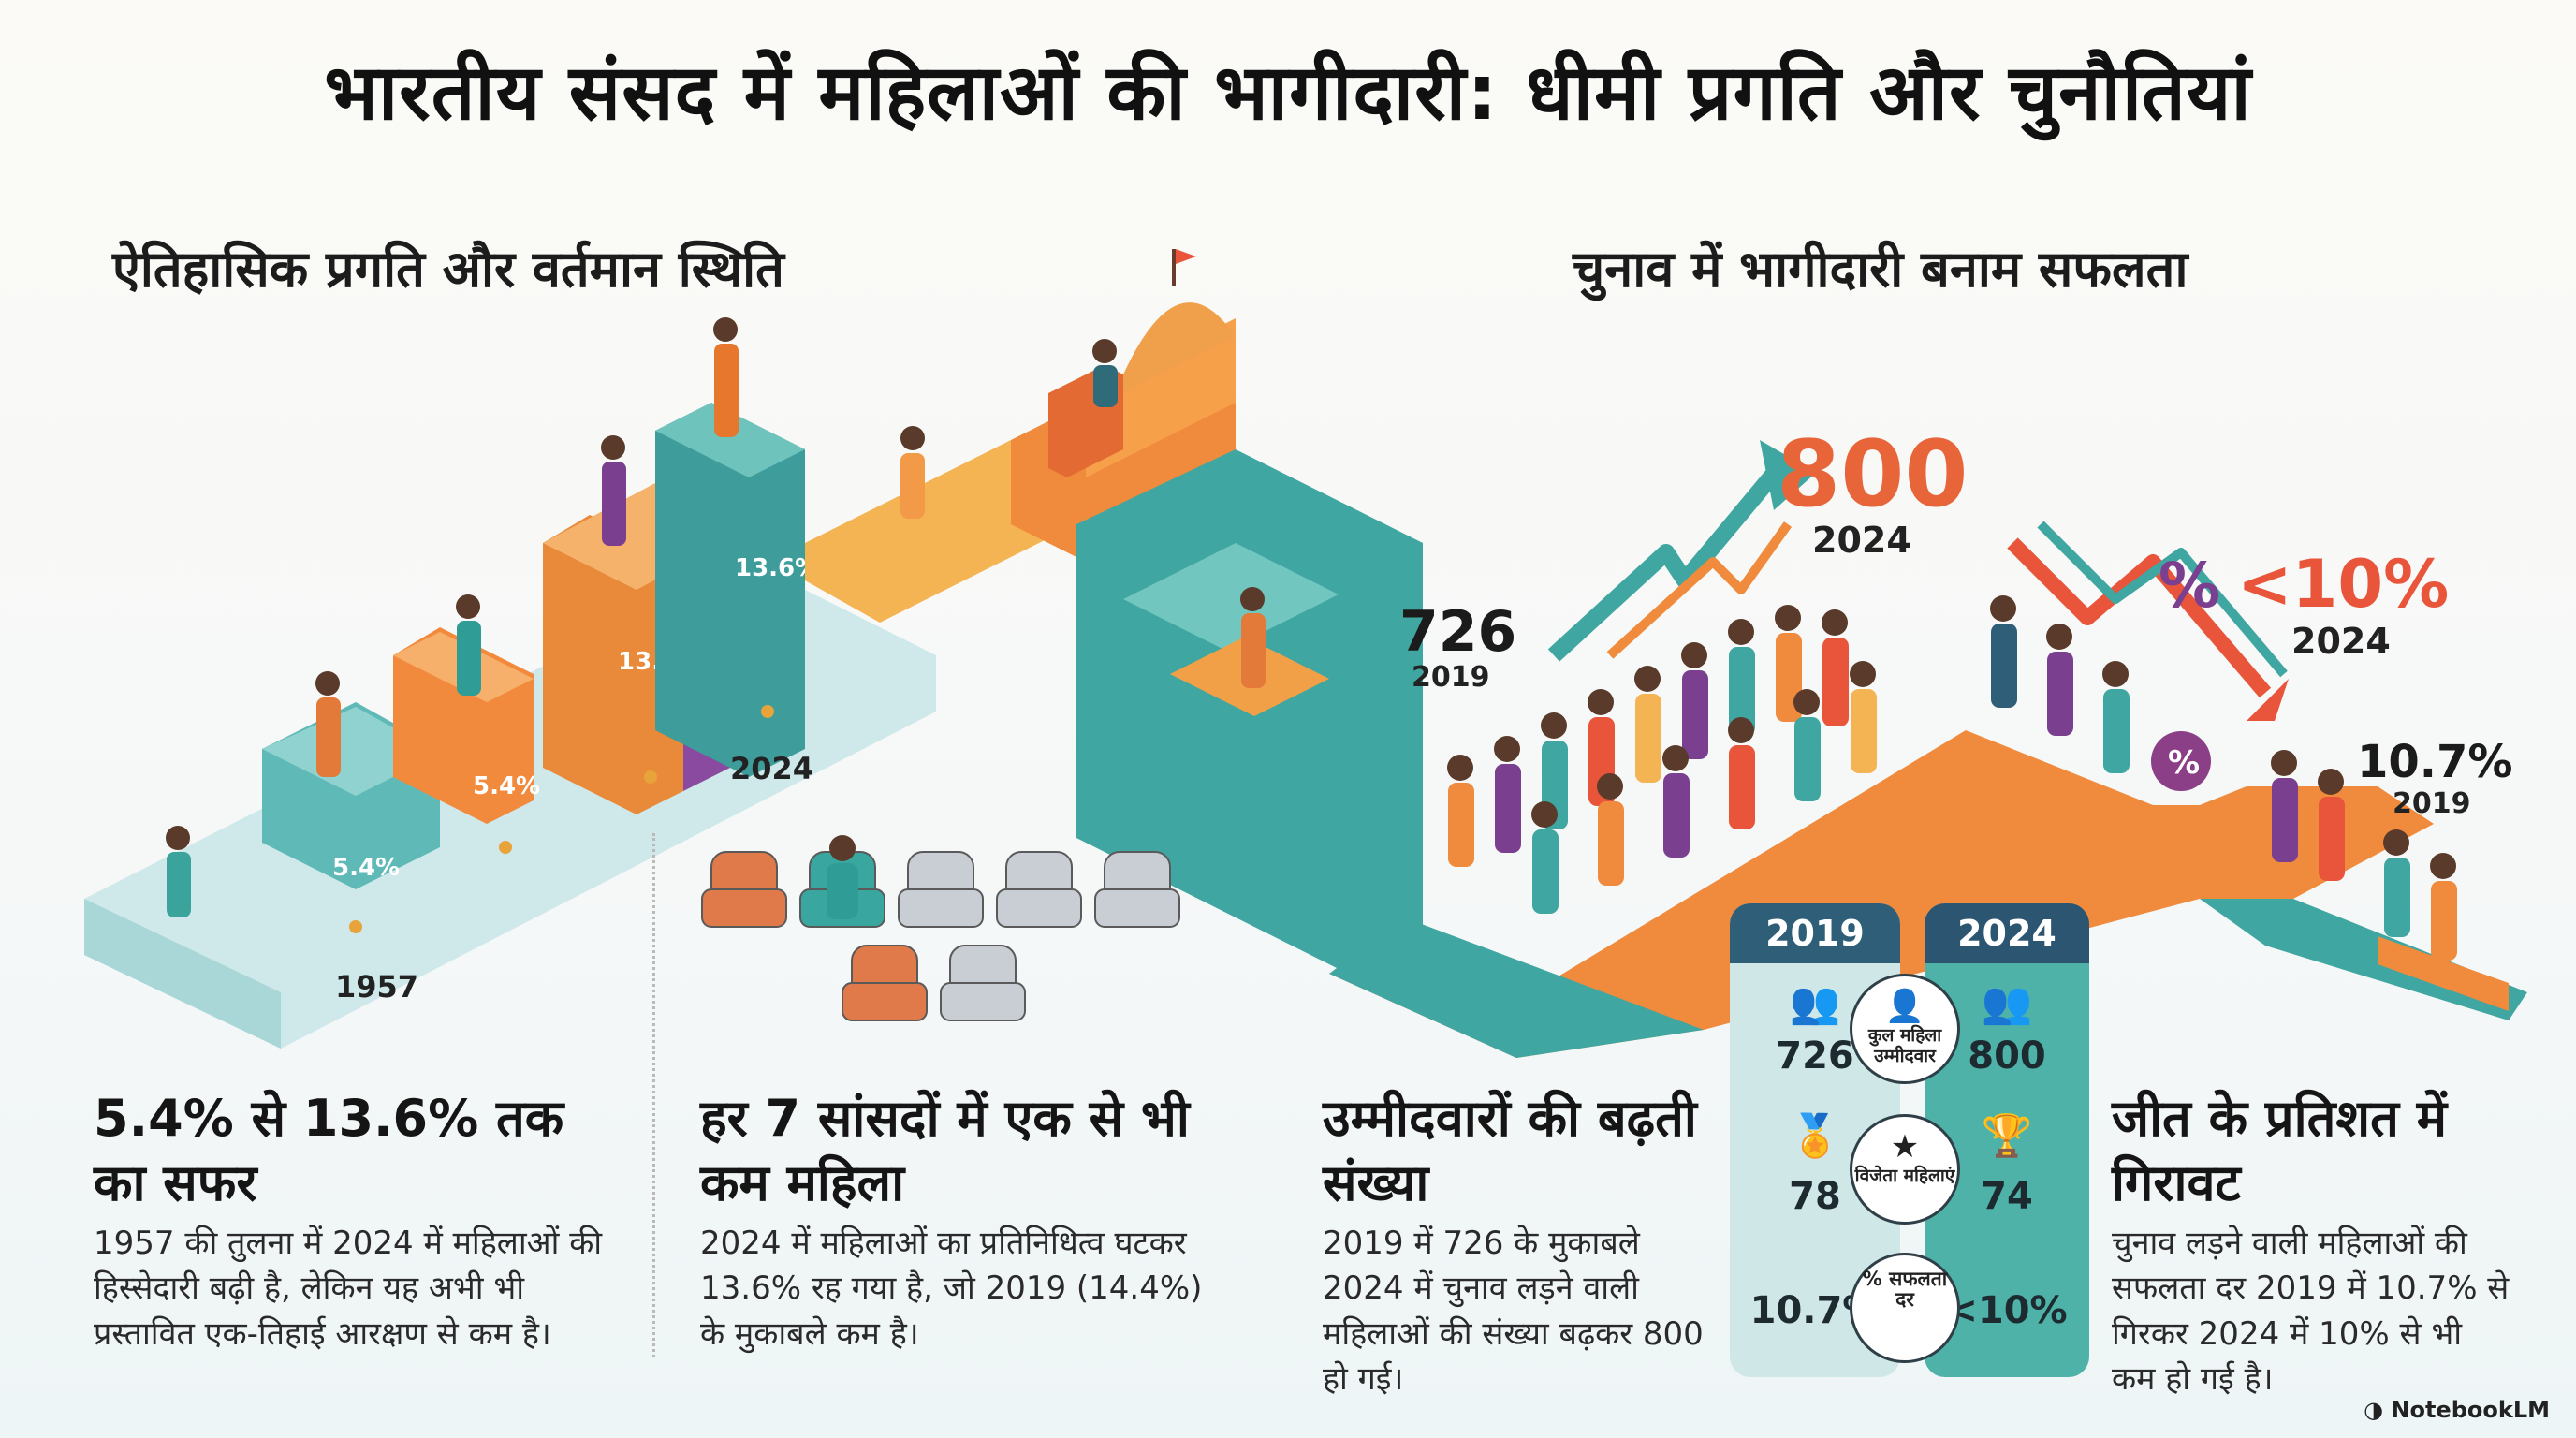 Image resolution: width=2576 pixels, height=1438 pixels. I want to click on person-icon: 👤, so click(1904, 1006).